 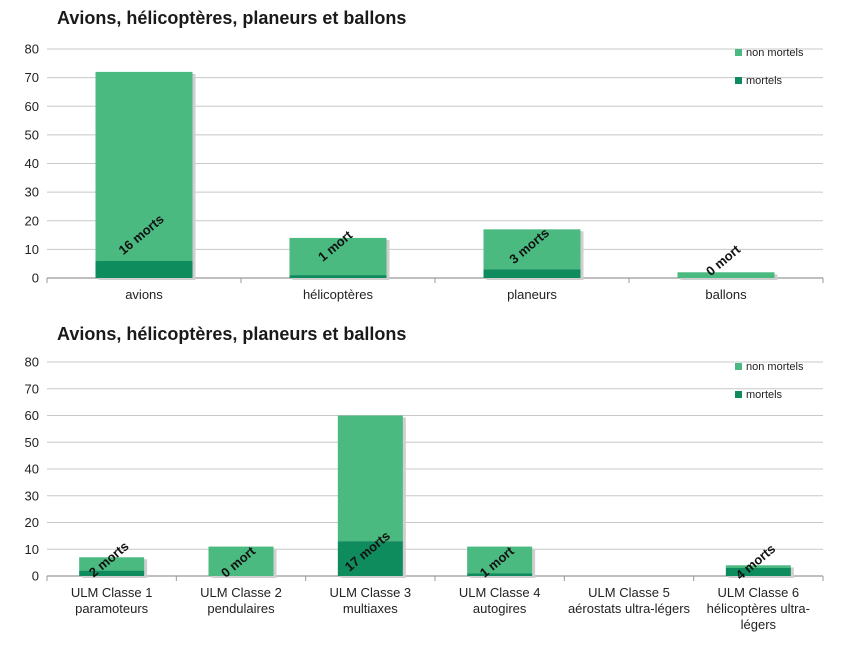 What do you see at coordinates (32, 163) in the screenshot?
I see `top-chart-y-tick-label: 40` at bounding box center [32, 163].